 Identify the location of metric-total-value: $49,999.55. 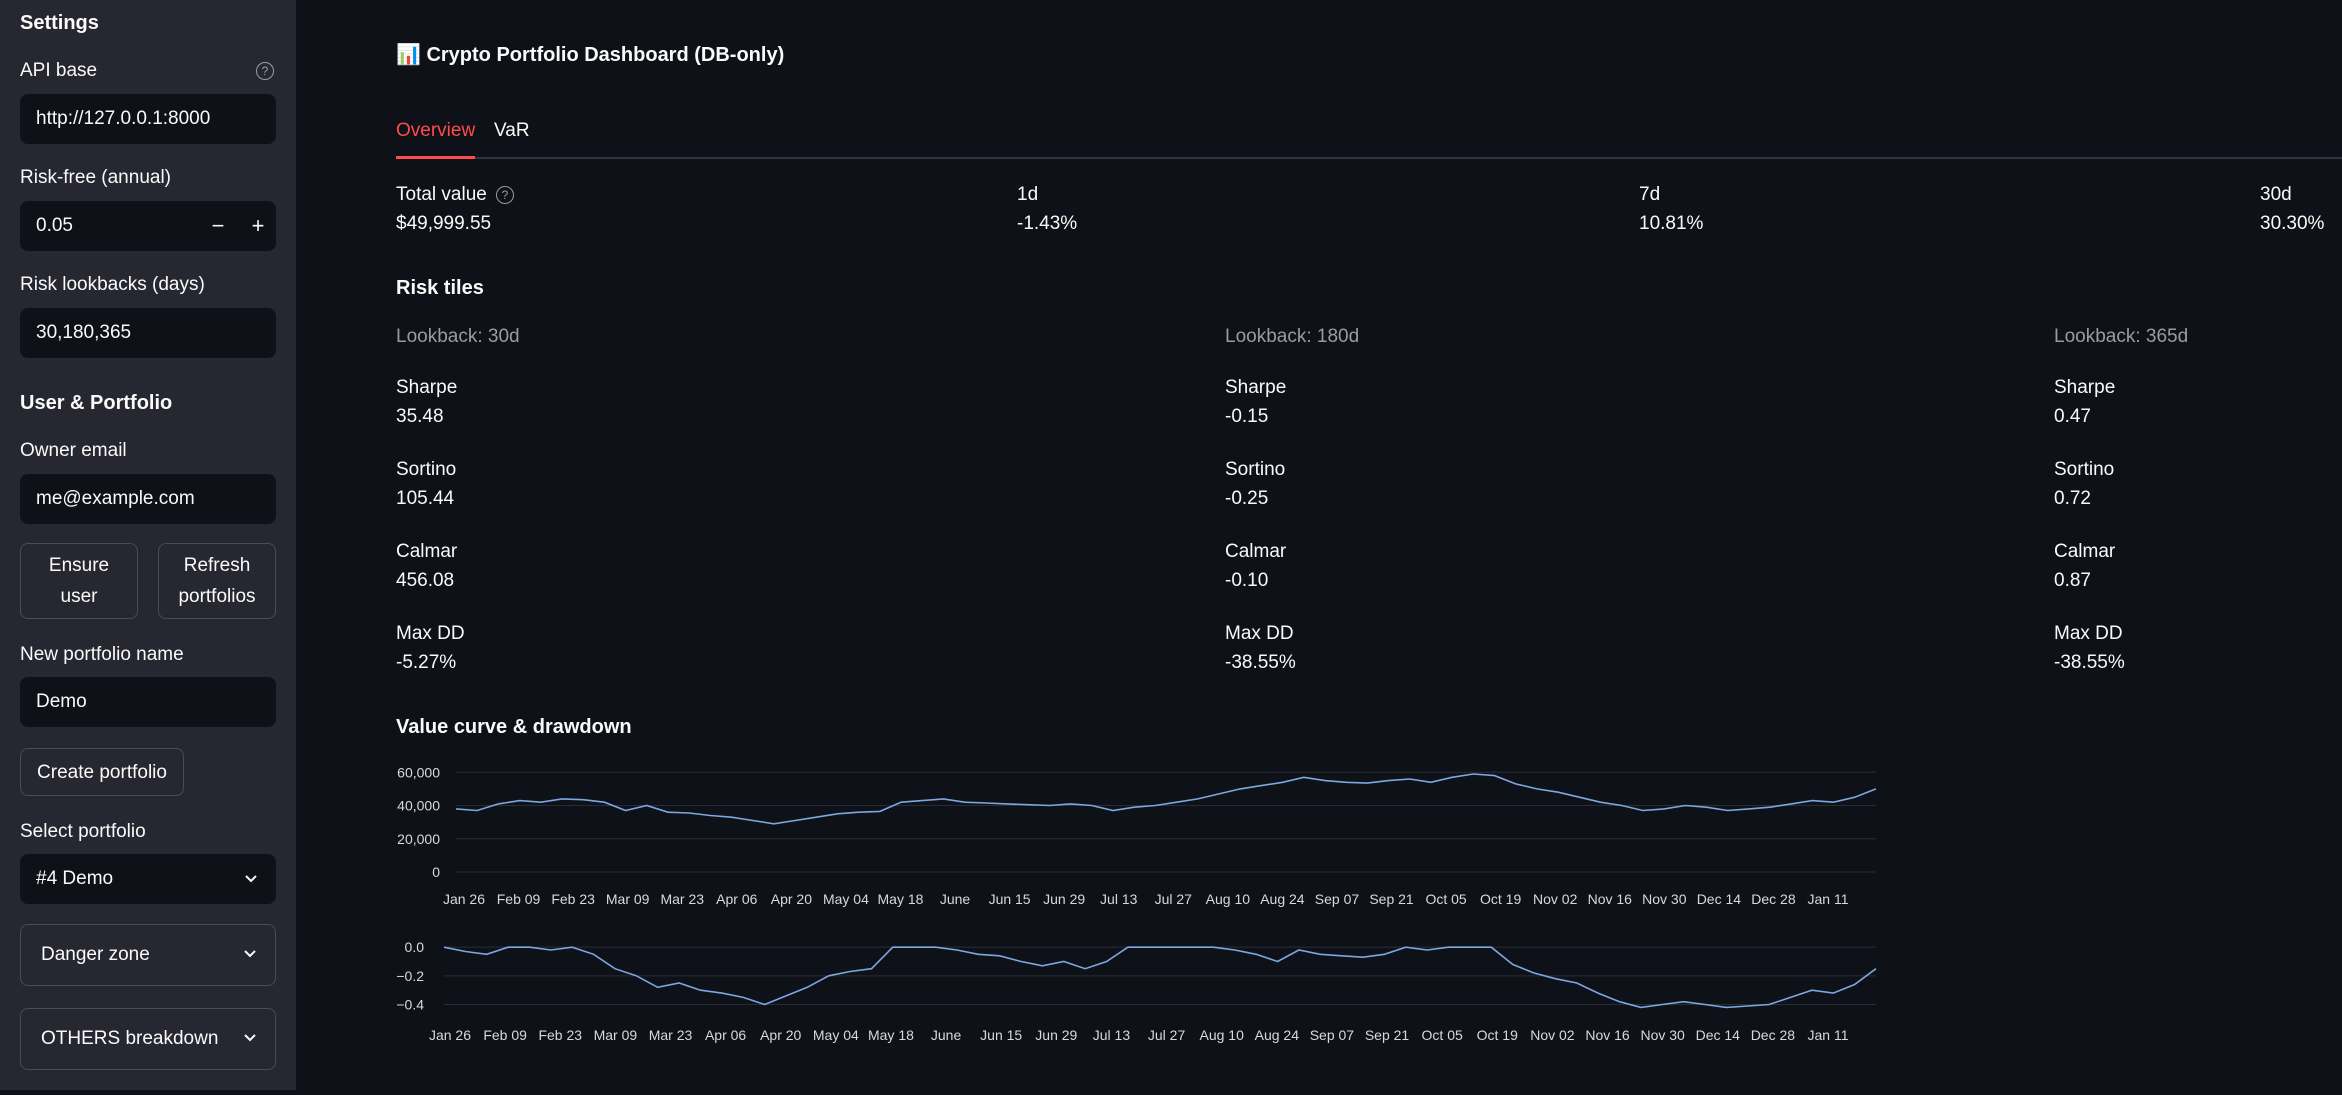
(444, 223).